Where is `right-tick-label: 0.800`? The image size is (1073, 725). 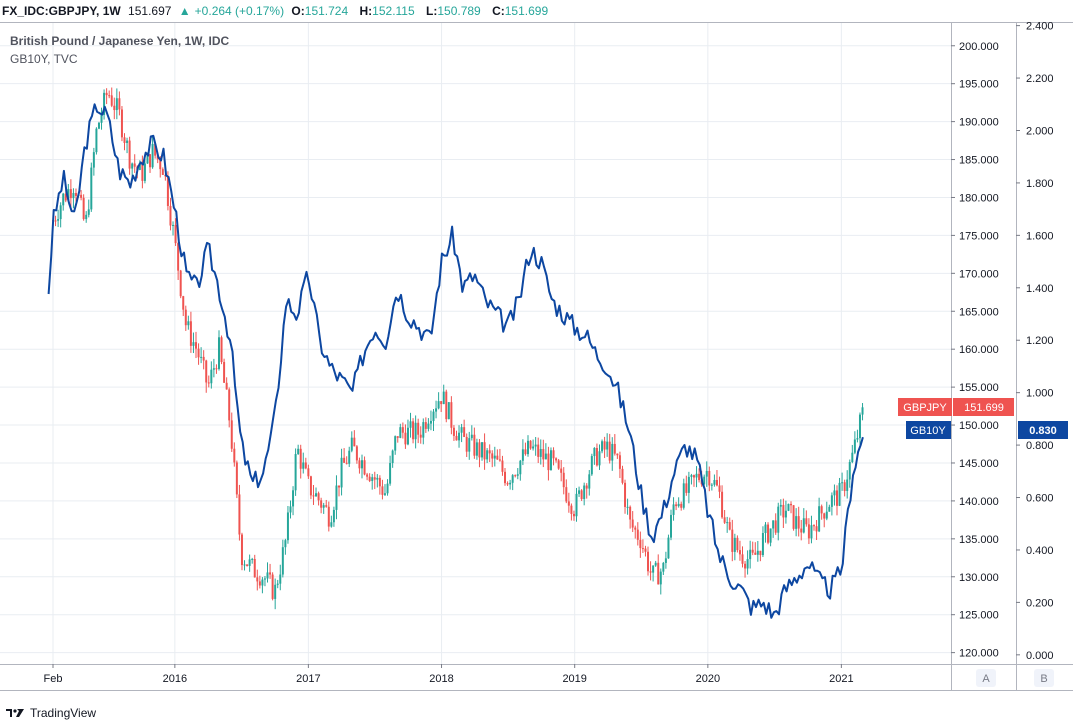 right-tick-label: 0.800 is located at coordinates (1040, 446).